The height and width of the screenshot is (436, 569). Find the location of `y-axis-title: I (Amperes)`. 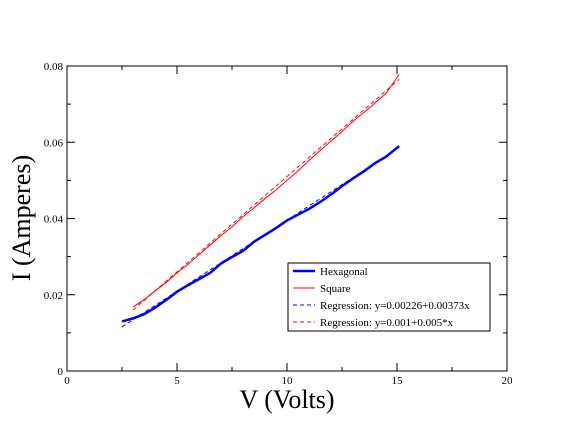

y-axis-title: I (Amperes) is located at coordinates (21, 218).